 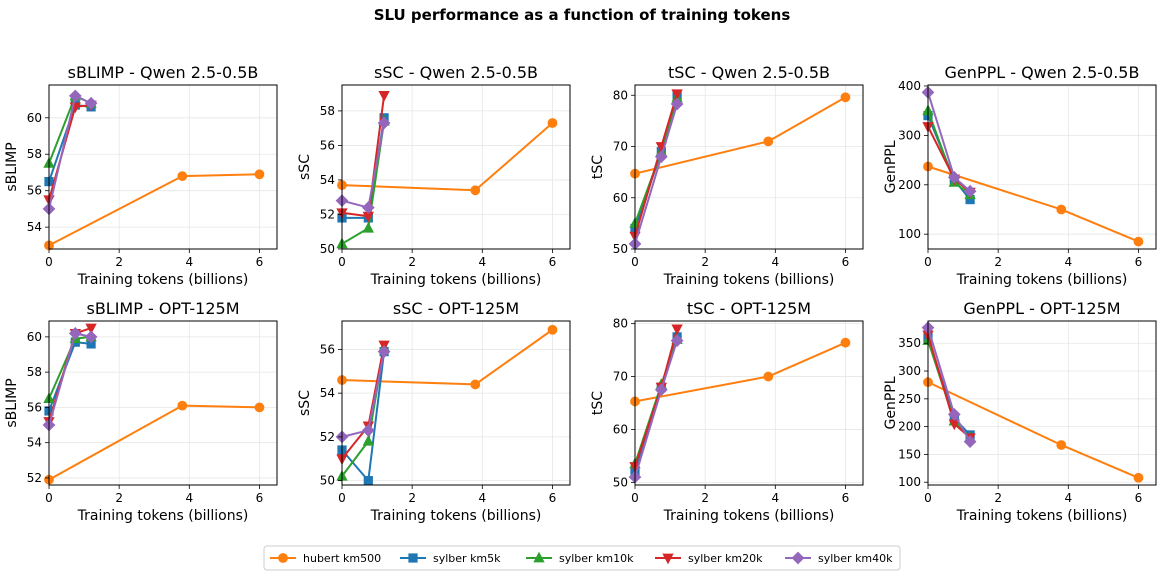 I want to click on panel-title: tSC - Qwen 2.5-0.5B, so click(x=749, y=72).